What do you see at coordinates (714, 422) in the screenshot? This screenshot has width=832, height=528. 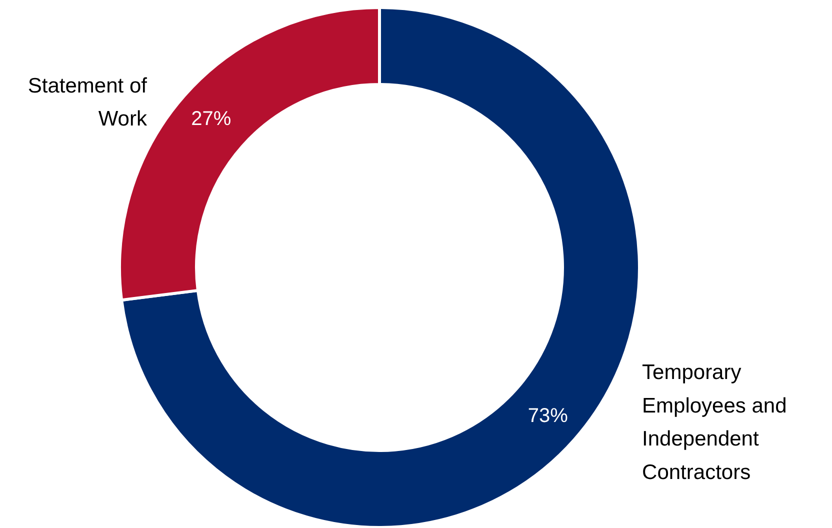 I see `slice-label: Temporary Employees and Independent Contractors` at bounding box center [714, 422].